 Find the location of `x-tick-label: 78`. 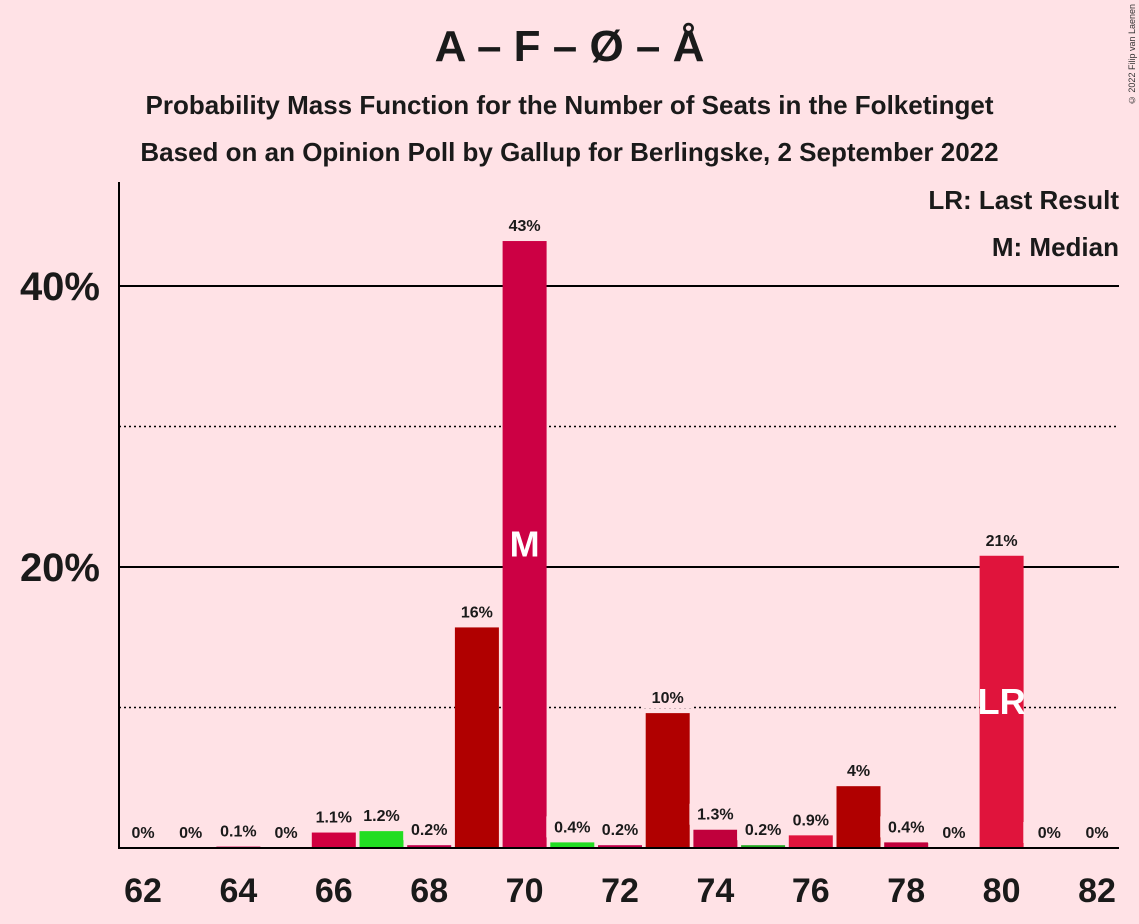

x-tick-label: 78 is located at coordinates (906, 891).